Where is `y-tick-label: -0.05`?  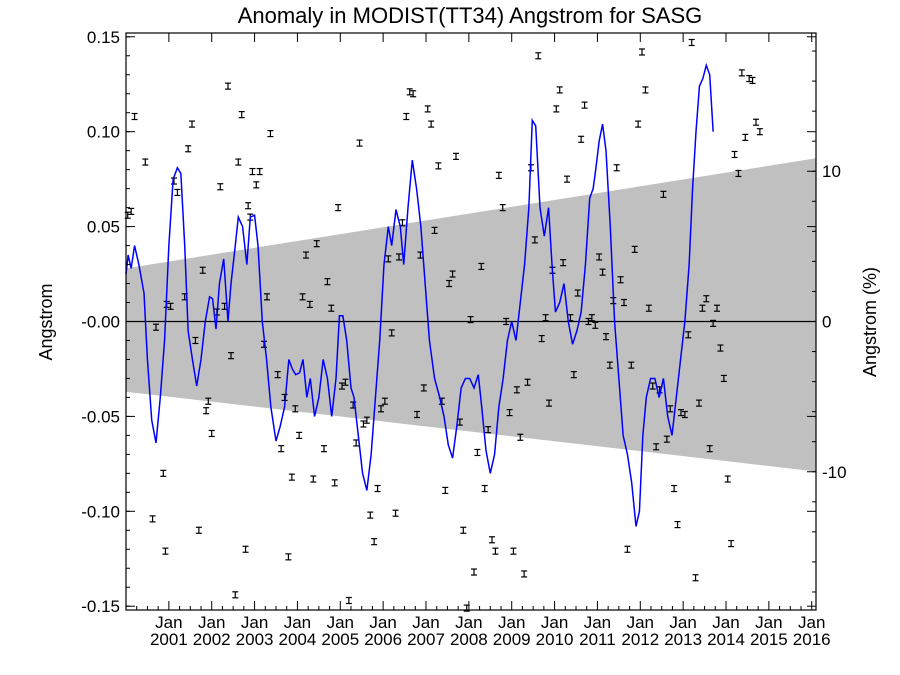
y-tick-label: -0.05 is located at coordinates (100, 416).